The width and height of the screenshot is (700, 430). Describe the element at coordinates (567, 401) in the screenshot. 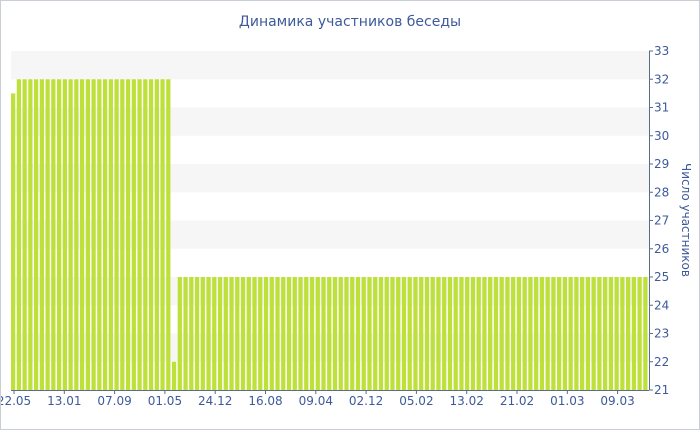

I see `x-tick-label: 01.03` at that location.